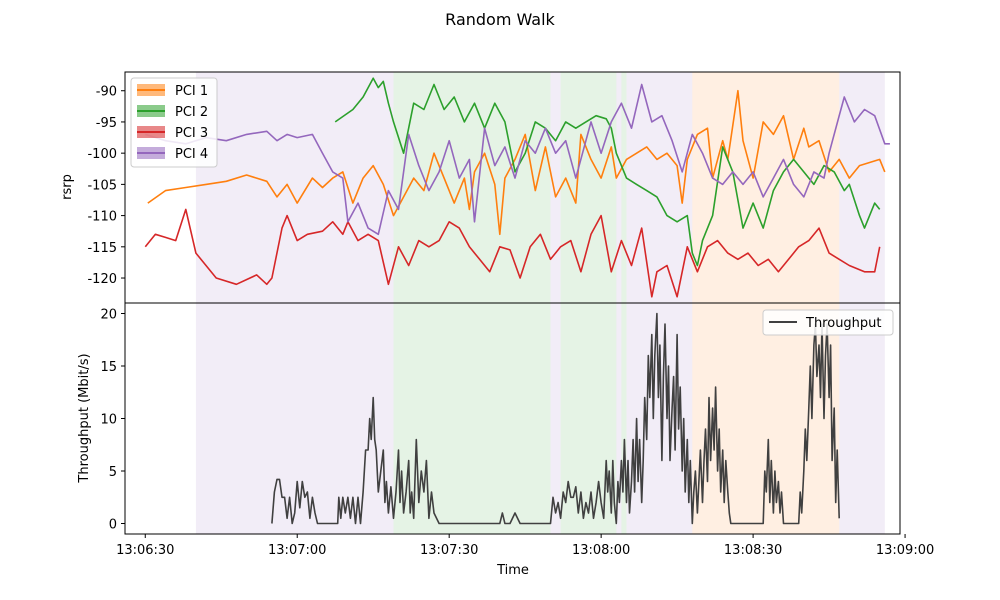 The height and width of the screenshot is (600, 1000). Describe the element at coordinates (102, 154) in the screenshot. I see `y-tick-label: -100` at that location.